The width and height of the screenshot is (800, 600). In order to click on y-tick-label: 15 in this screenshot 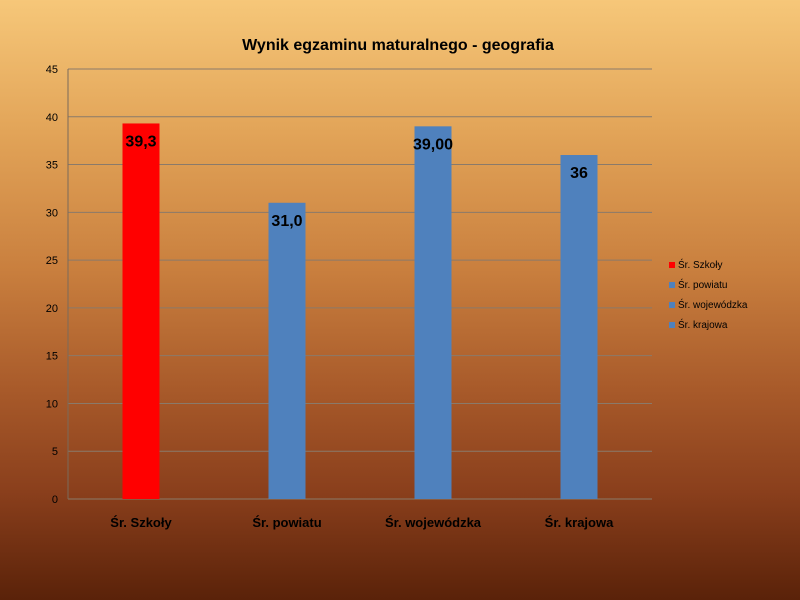, I will do `click(52, 357)`.